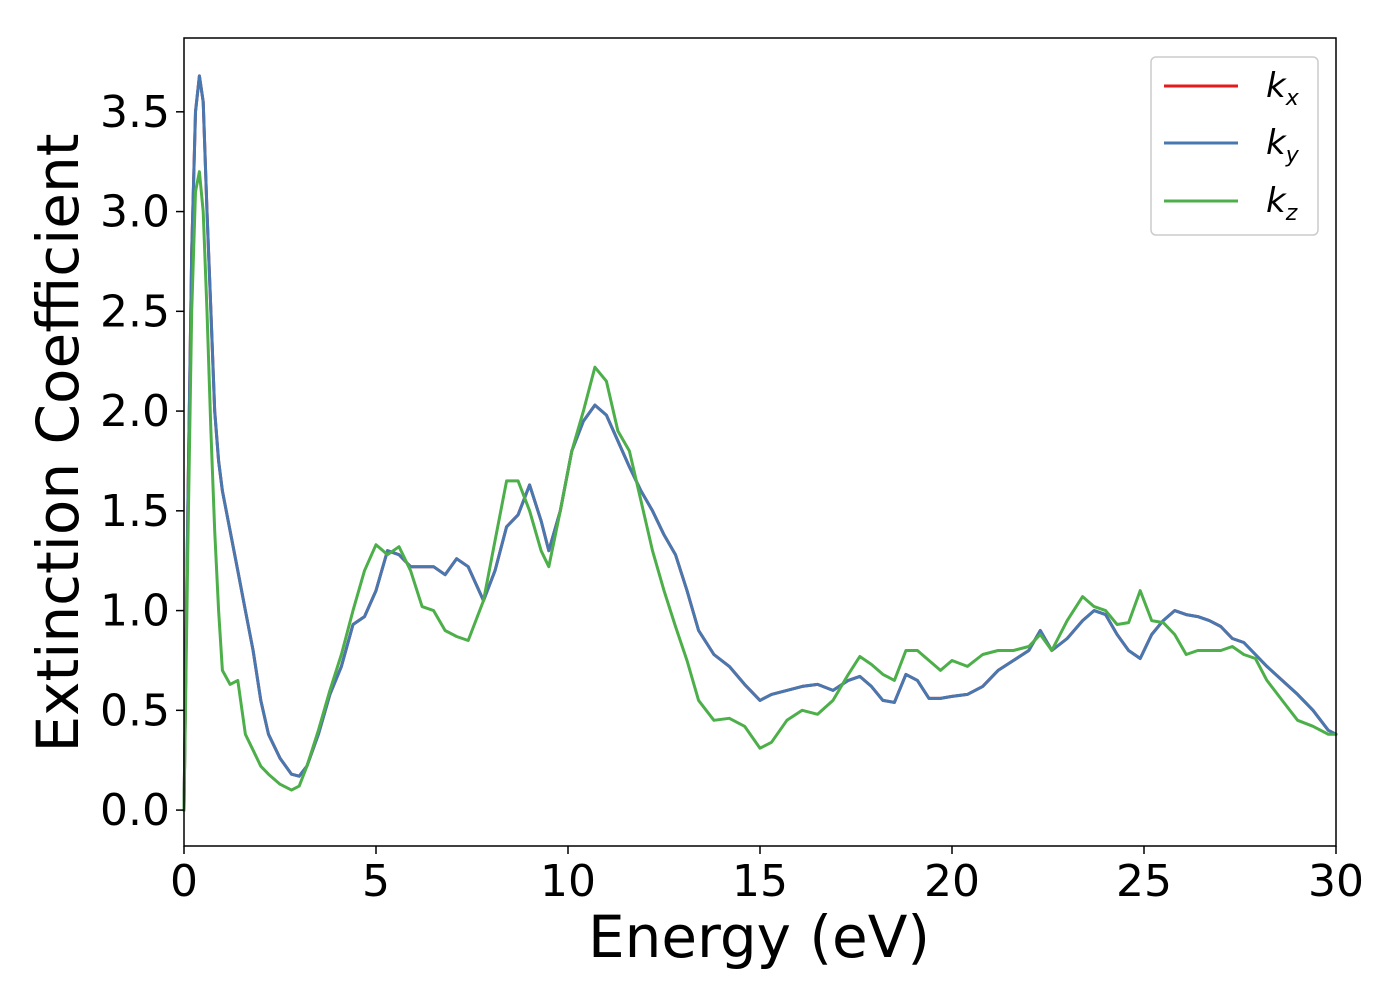 The width and height of the screenshot is (1400, 1000). I want to click on x-tick-label: 10, so click(568, 881).